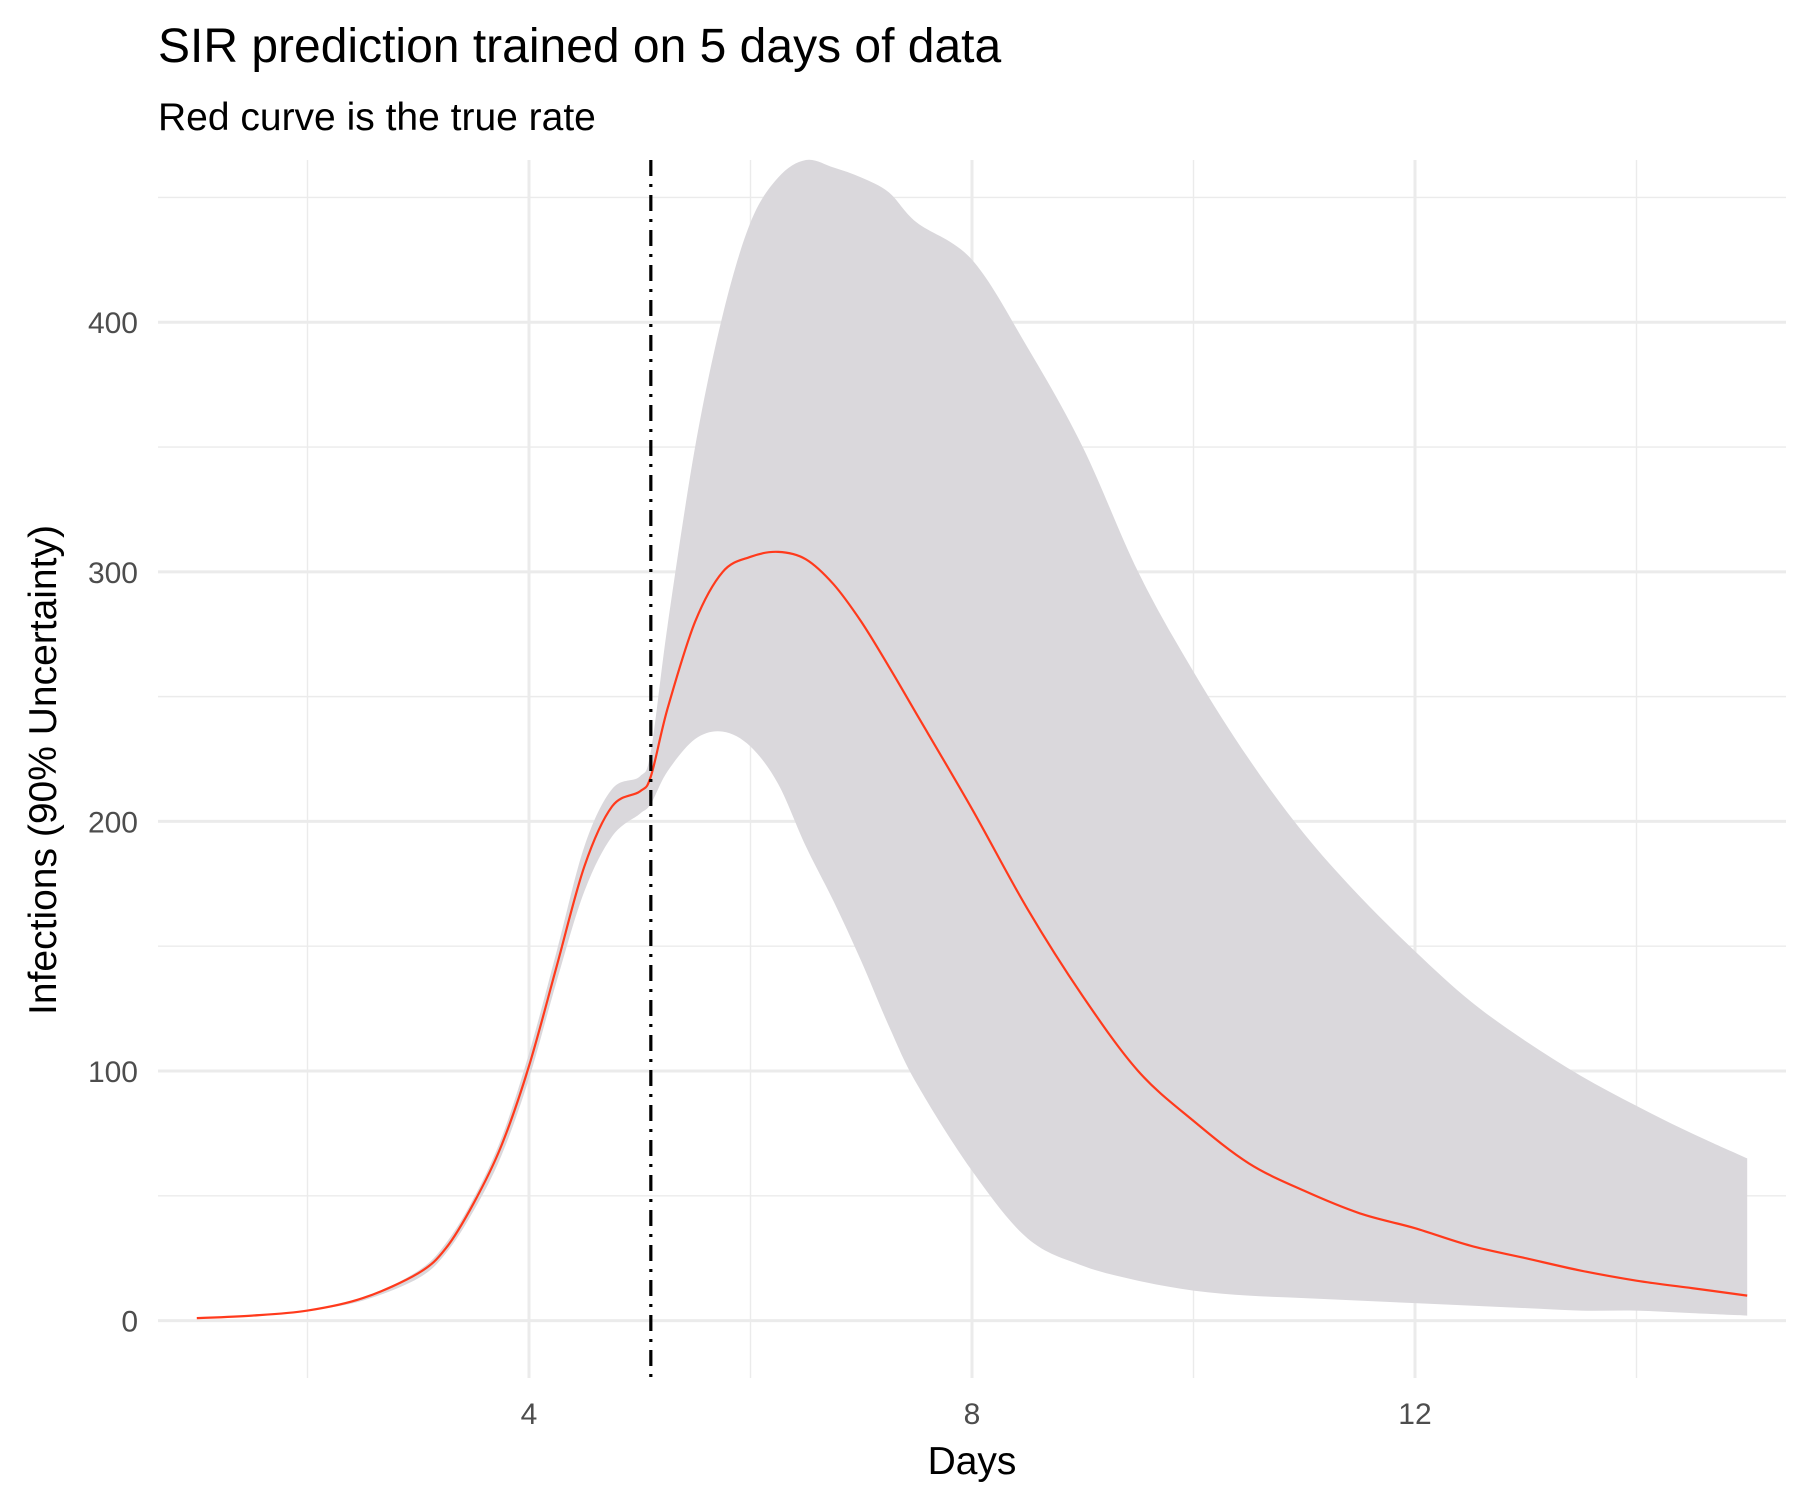 The width and height of the screenshot is (1800, 1500). What do you see at coordinates (1414, 1414) in the screenshot?
I see `x-tick-label: 12` at bounding box center [1414, 1414].